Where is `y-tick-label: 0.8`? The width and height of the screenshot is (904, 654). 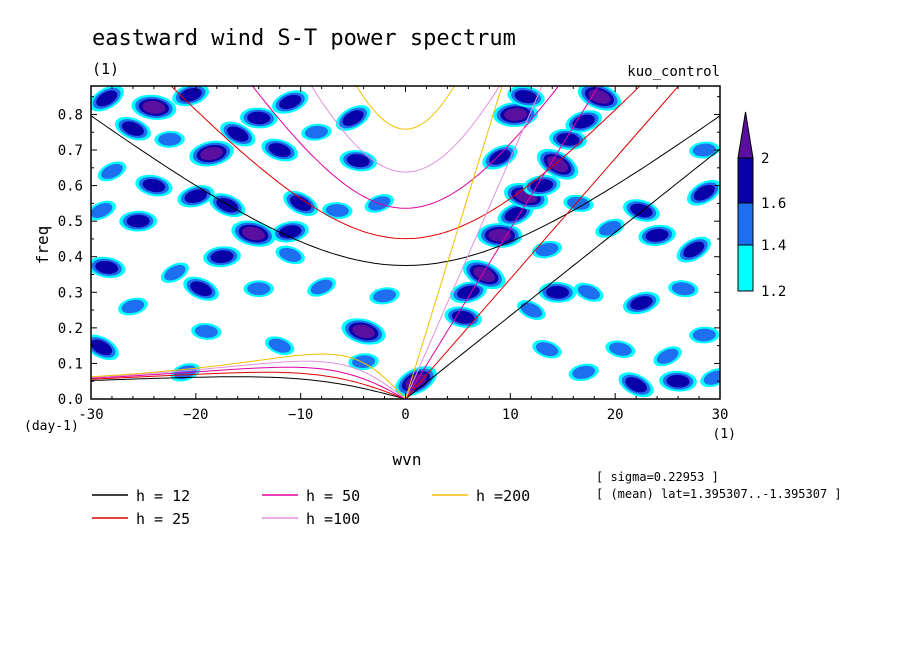
y-tick-label: 0.8 is located at coordinates (70, 115).